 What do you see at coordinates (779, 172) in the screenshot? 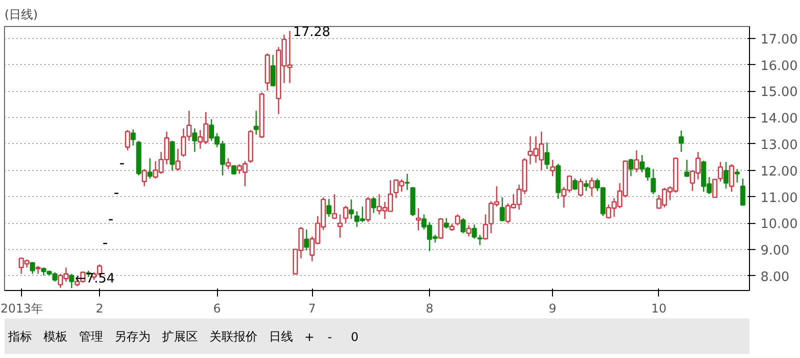
I see `y-tick-label: 12.00` at bounding box center [779, 172].